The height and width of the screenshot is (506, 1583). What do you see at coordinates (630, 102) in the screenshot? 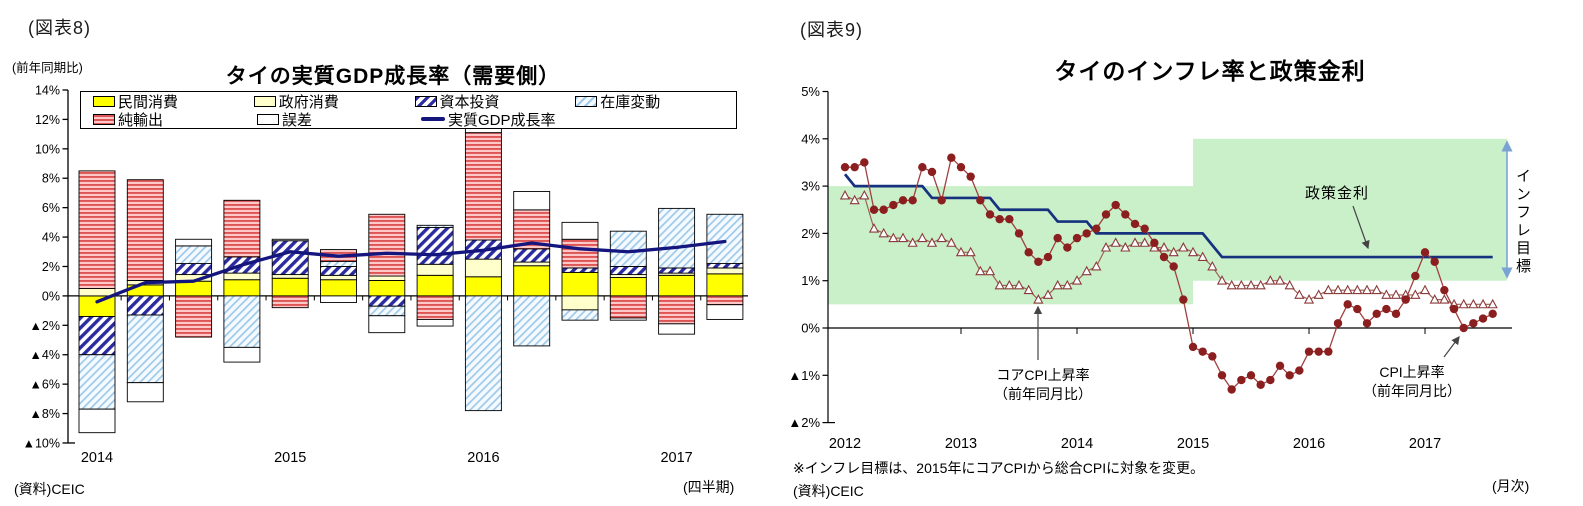
I see `legend-label-inv: 在庫変動` at bounding box center [630, 102].